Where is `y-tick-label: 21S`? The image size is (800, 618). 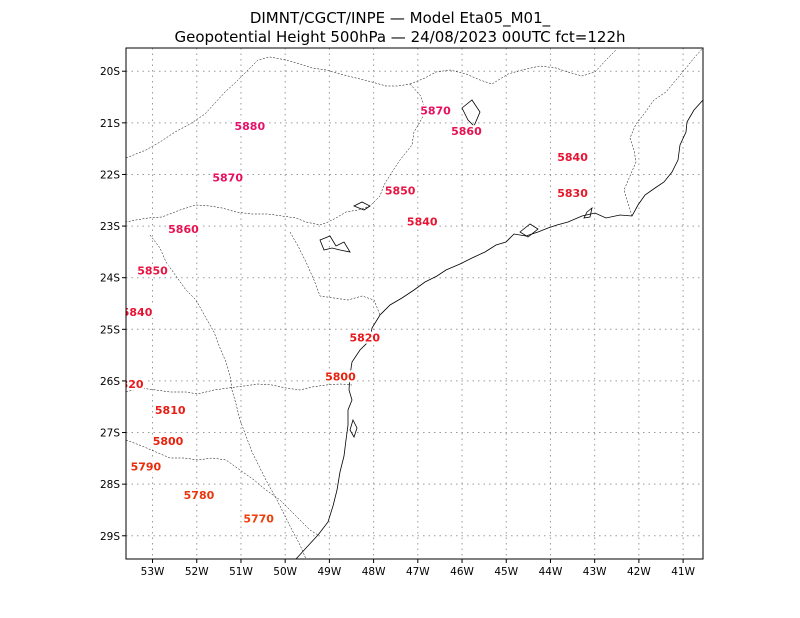
y-tick-label: 21S is located at coordinates (110, 124).